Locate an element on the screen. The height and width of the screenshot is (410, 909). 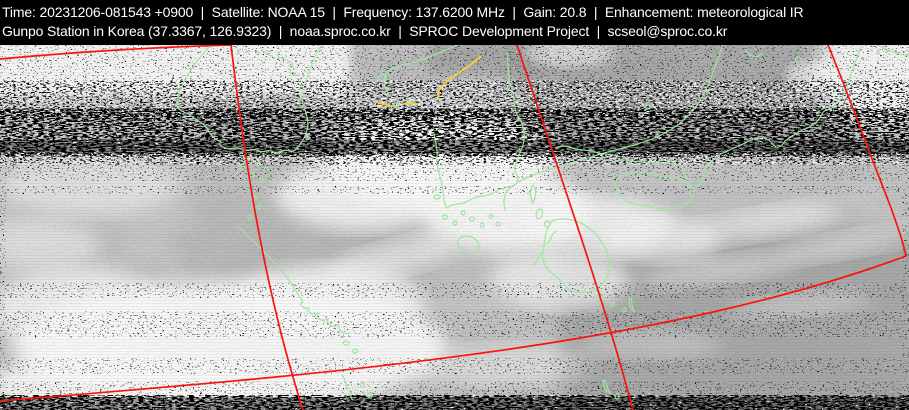
sado-oki-islands is located at coordinates (724, 83).